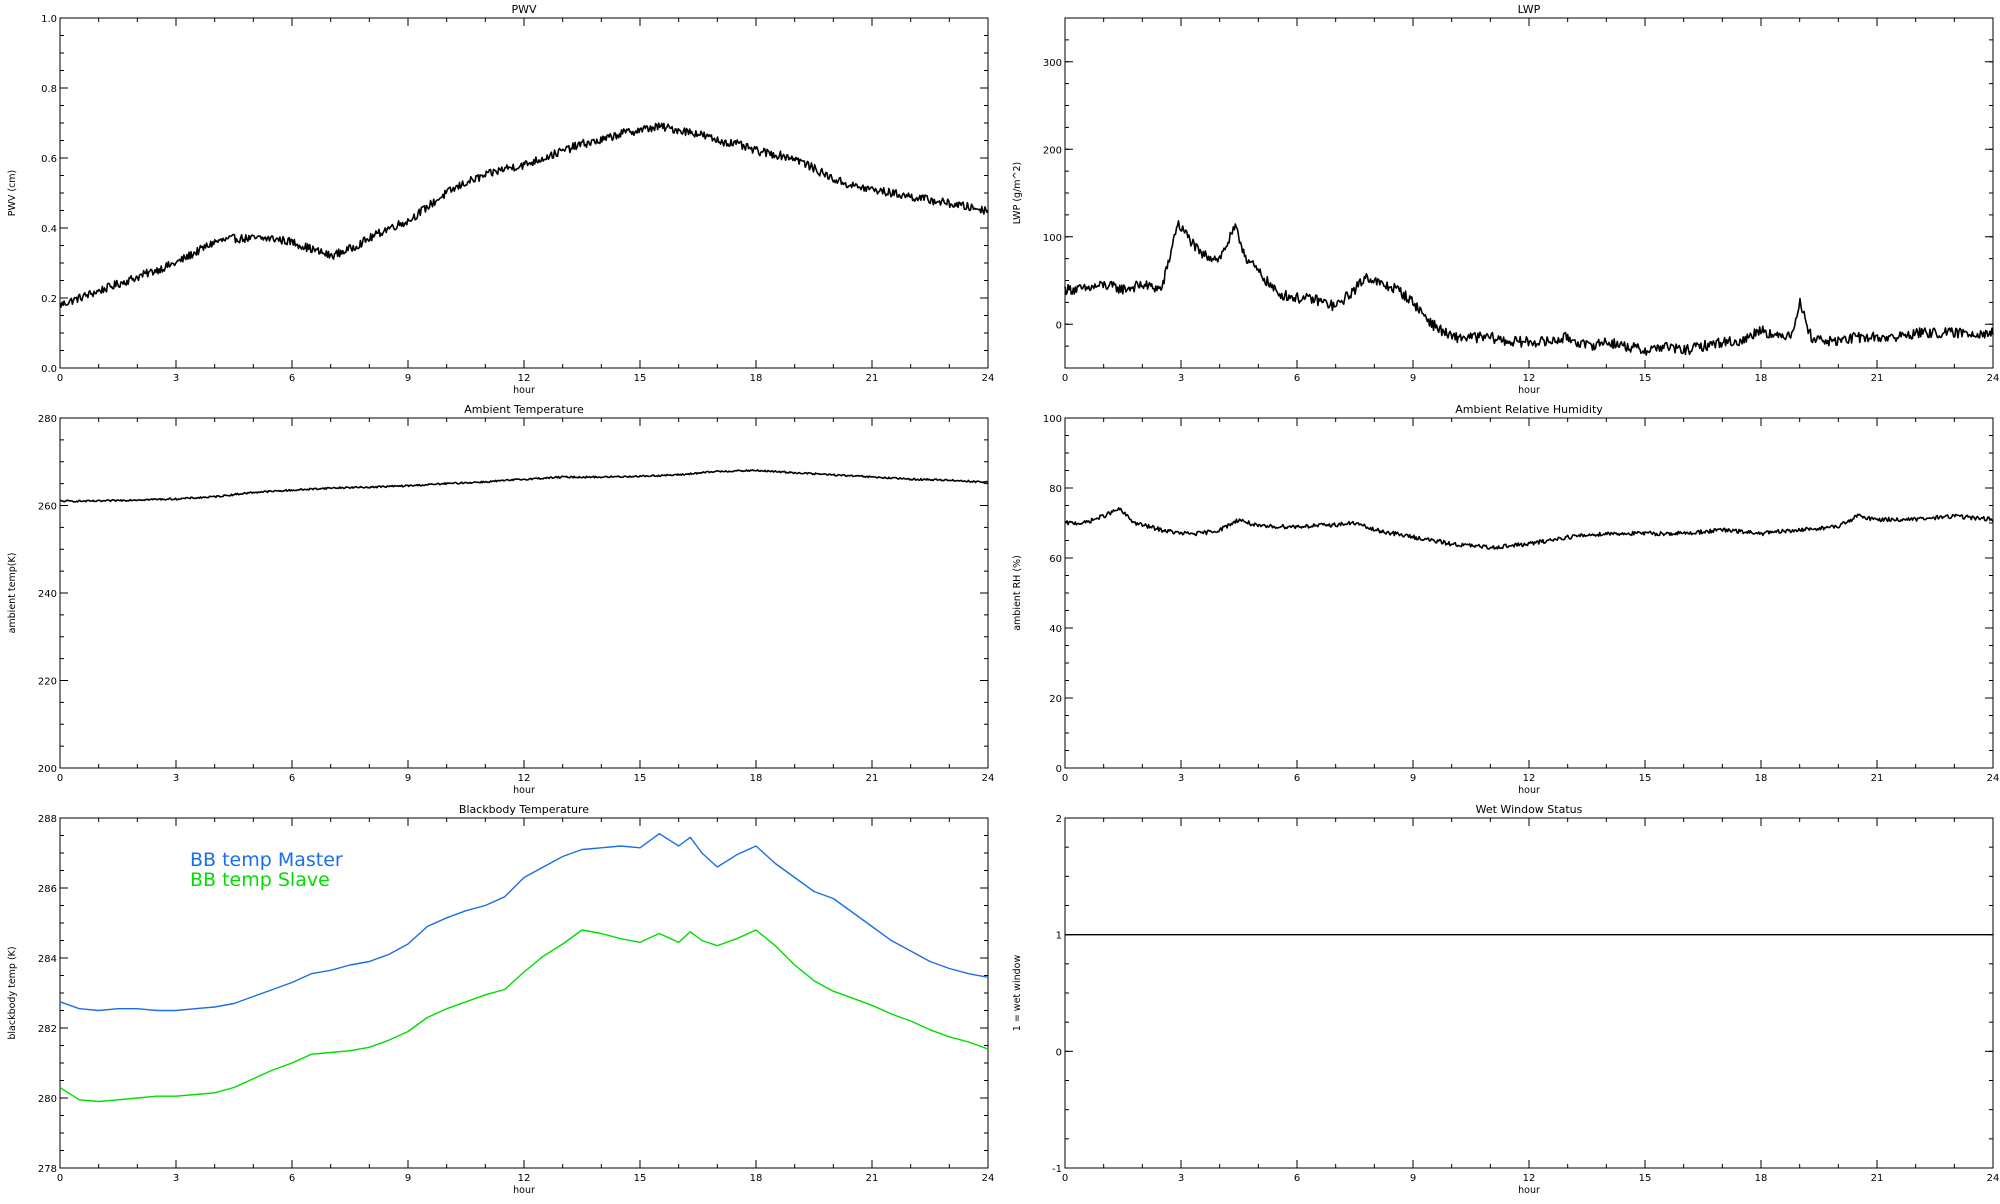 The height and width of the screenshot is (1204, 2000). I want to click on temp-series-line, so click(524, 485).